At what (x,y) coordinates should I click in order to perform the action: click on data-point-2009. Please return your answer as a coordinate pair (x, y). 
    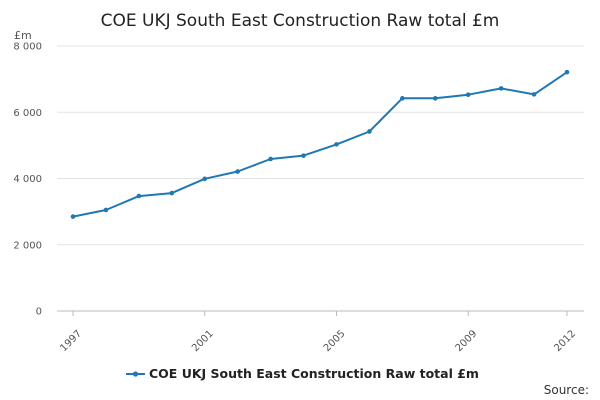
    Looking at the image, I should click on (468, 94).